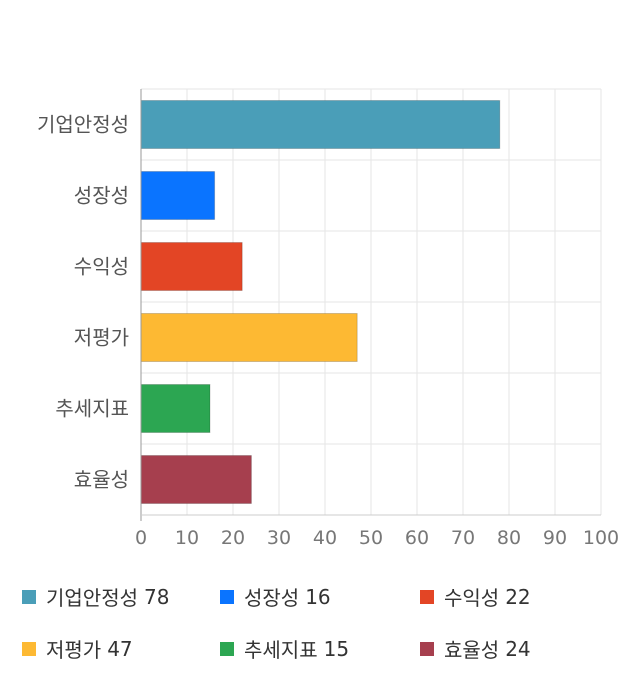  Describe the element at coordinates (101, 196) in the screenshot. I see `category-label: 성장성` at that location.